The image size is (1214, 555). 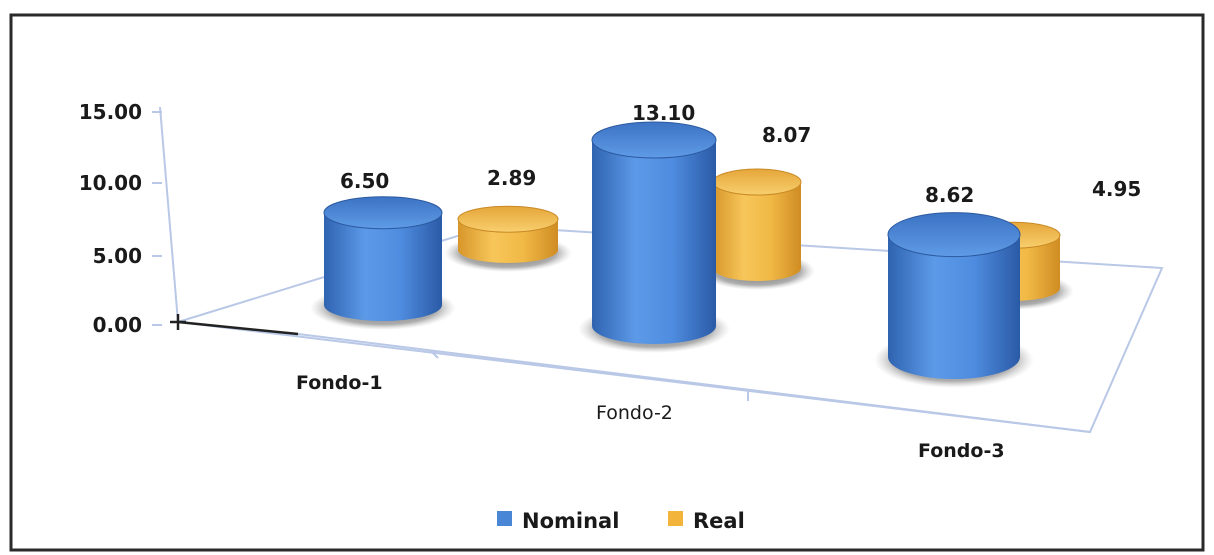 What do you see at coordinates (169, 214) in the screenshot?
I see `y-axis-line` at bounding box center [169, 214].